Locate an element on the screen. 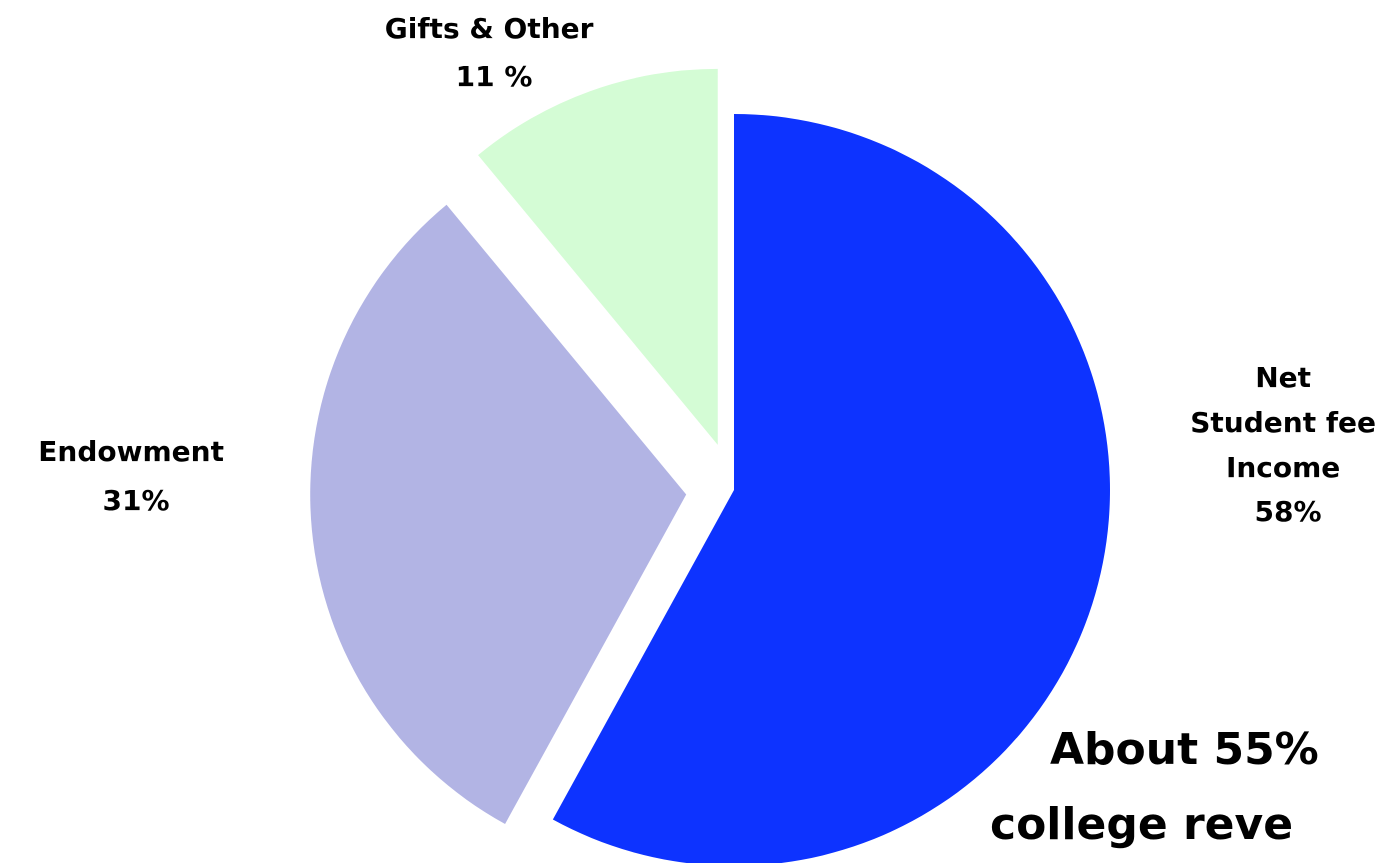 This screenshot has width=1399, height=863. label-net-line-3: Income is located at coordinates (1283, 467).